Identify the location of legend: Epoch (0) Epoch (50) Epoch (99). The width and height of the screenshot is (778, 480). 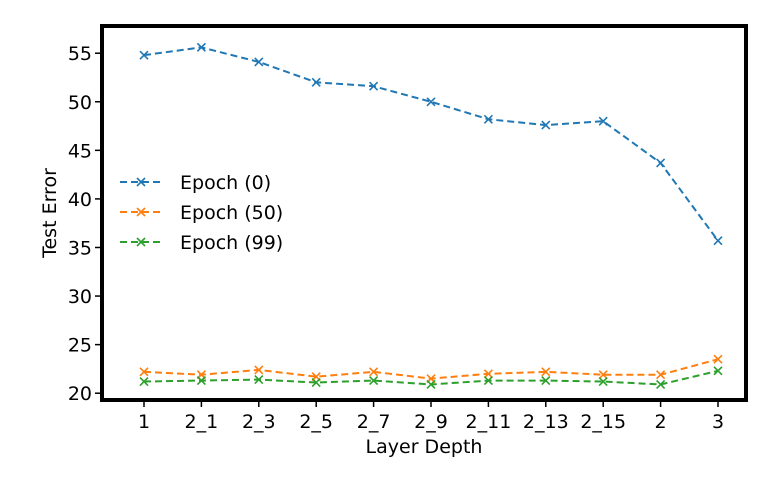
(201, 213).